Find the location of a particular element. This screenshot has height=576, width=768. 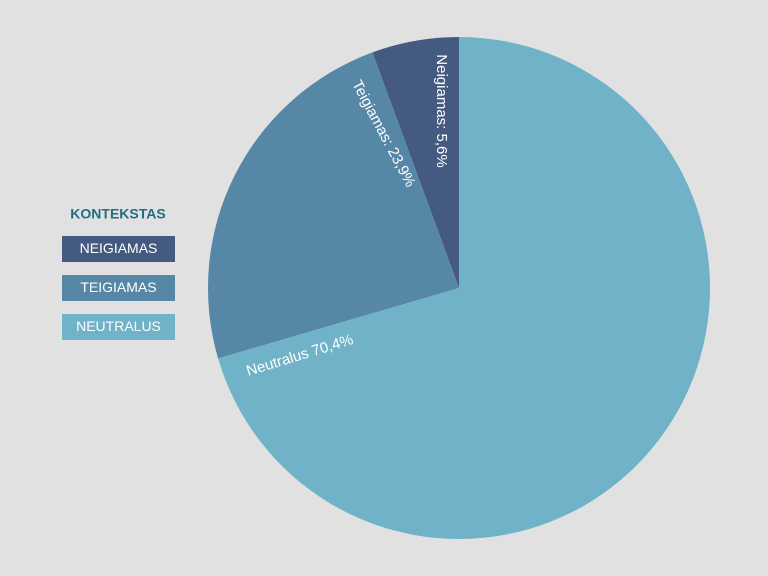

legend-title: KONTEKSTAS is located at coordinates (117, 214).